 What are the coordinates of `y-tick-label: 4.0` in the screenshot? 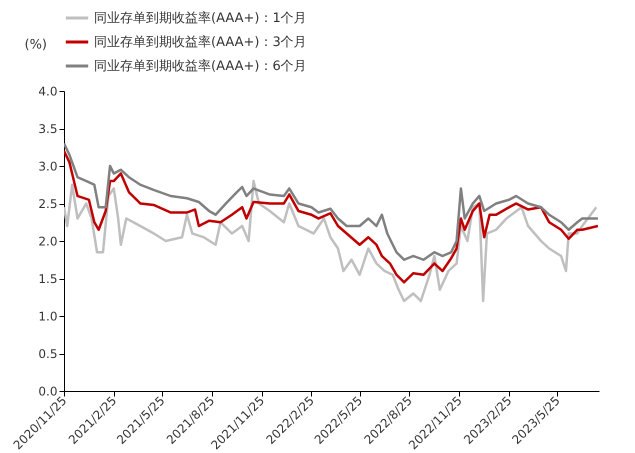 It's located at (48, 91).